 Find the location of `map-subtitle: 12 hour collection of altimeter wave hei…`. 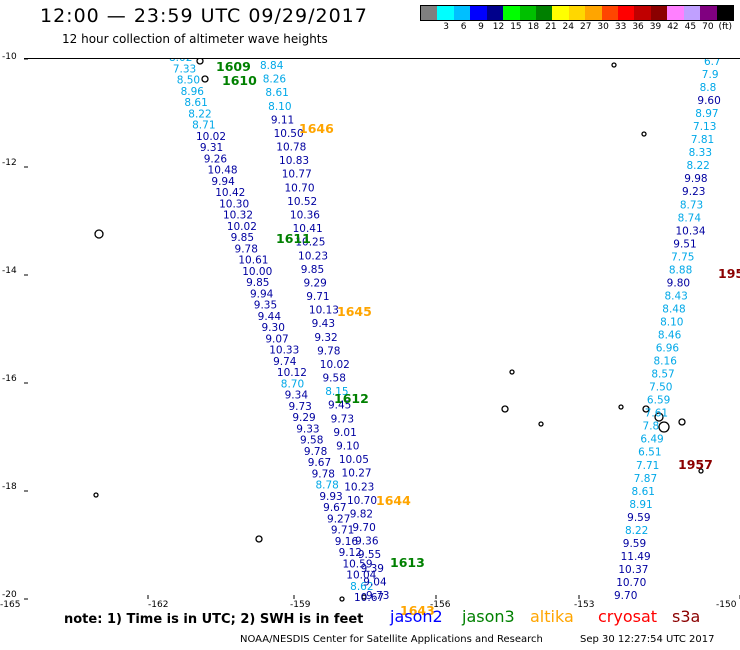

map-subtitle: 12 hour collection of altimeter wave hei… is located at coordinates (195, 39).